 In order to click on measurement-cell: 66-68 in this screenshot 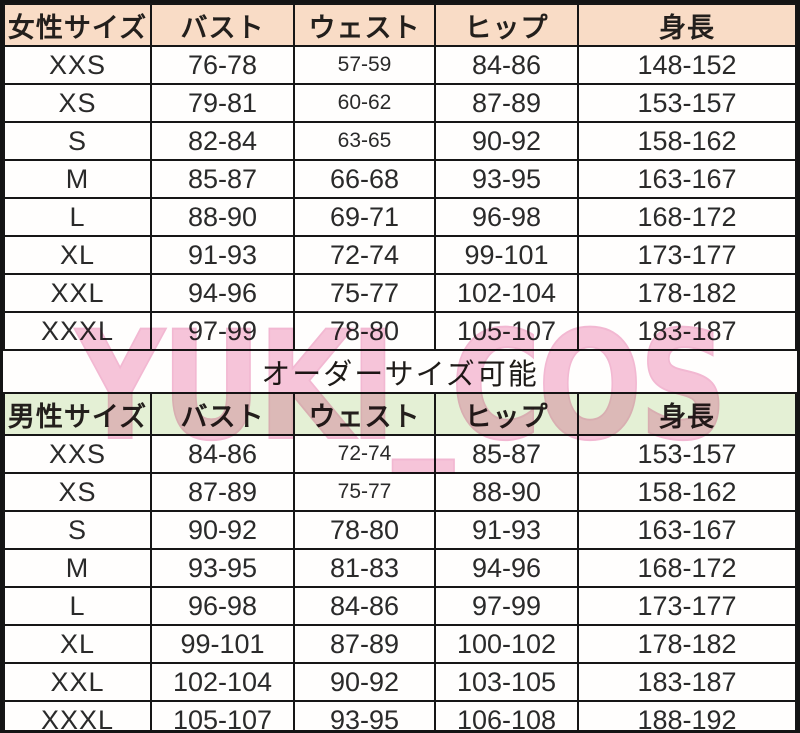, I will do `click(364, 179)`.